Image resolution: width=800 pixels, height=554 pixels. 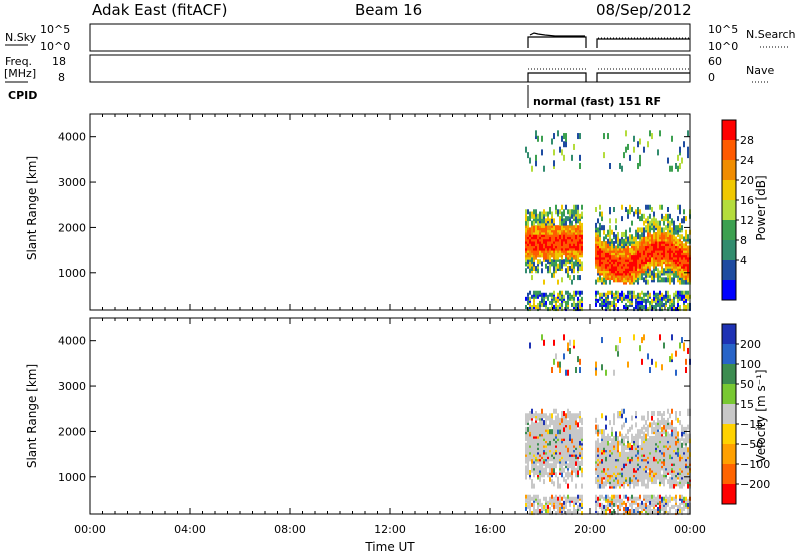 I want to click on velocity-ytick-label: 3000, so click(x=72, y=386).